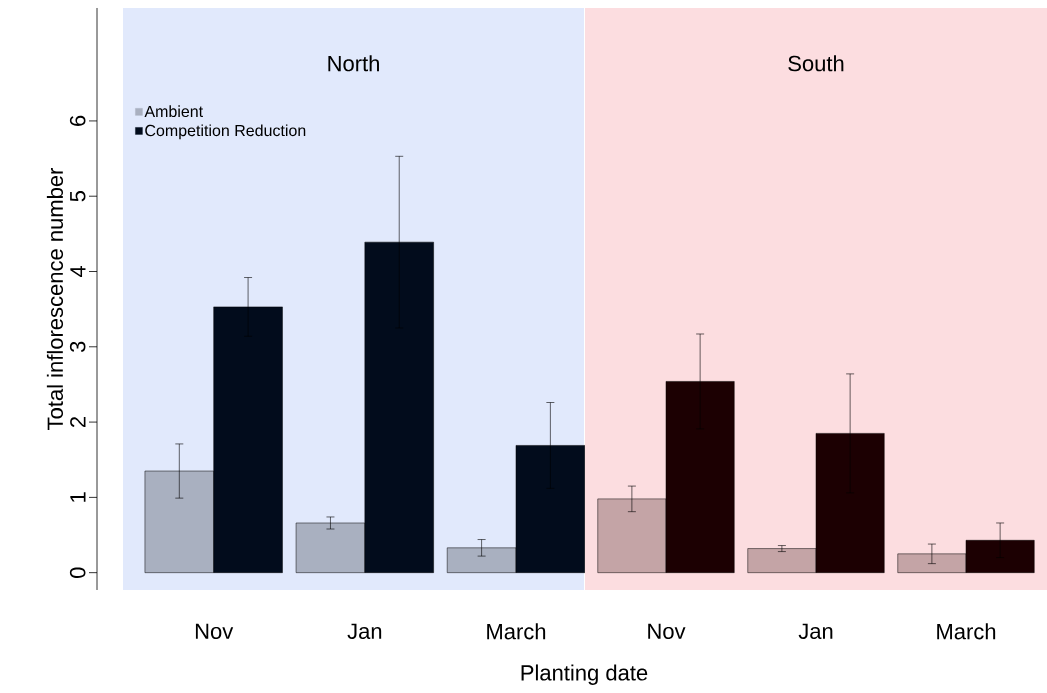 The height and width of the screenshot is (693, 1047). What do you see at coordinates (77, 120) in the screenshot?
I see `y-tick-label: 6` at bounding box center [77, 120].